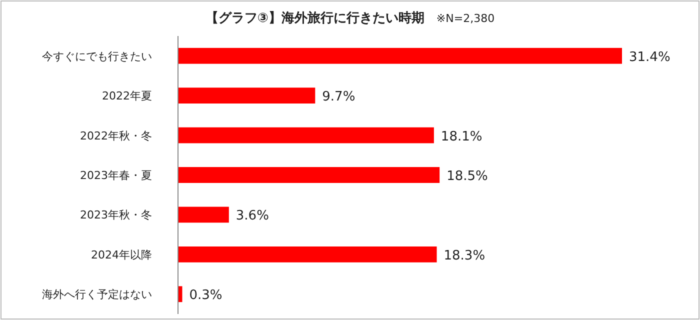 The width and height of the screenshot is (700, 320). What do you see at coordinates (97, 295) in the screenshot?
I see `y-tick-label: 海外へ行く予定はない` at bounding box center [97, 295].